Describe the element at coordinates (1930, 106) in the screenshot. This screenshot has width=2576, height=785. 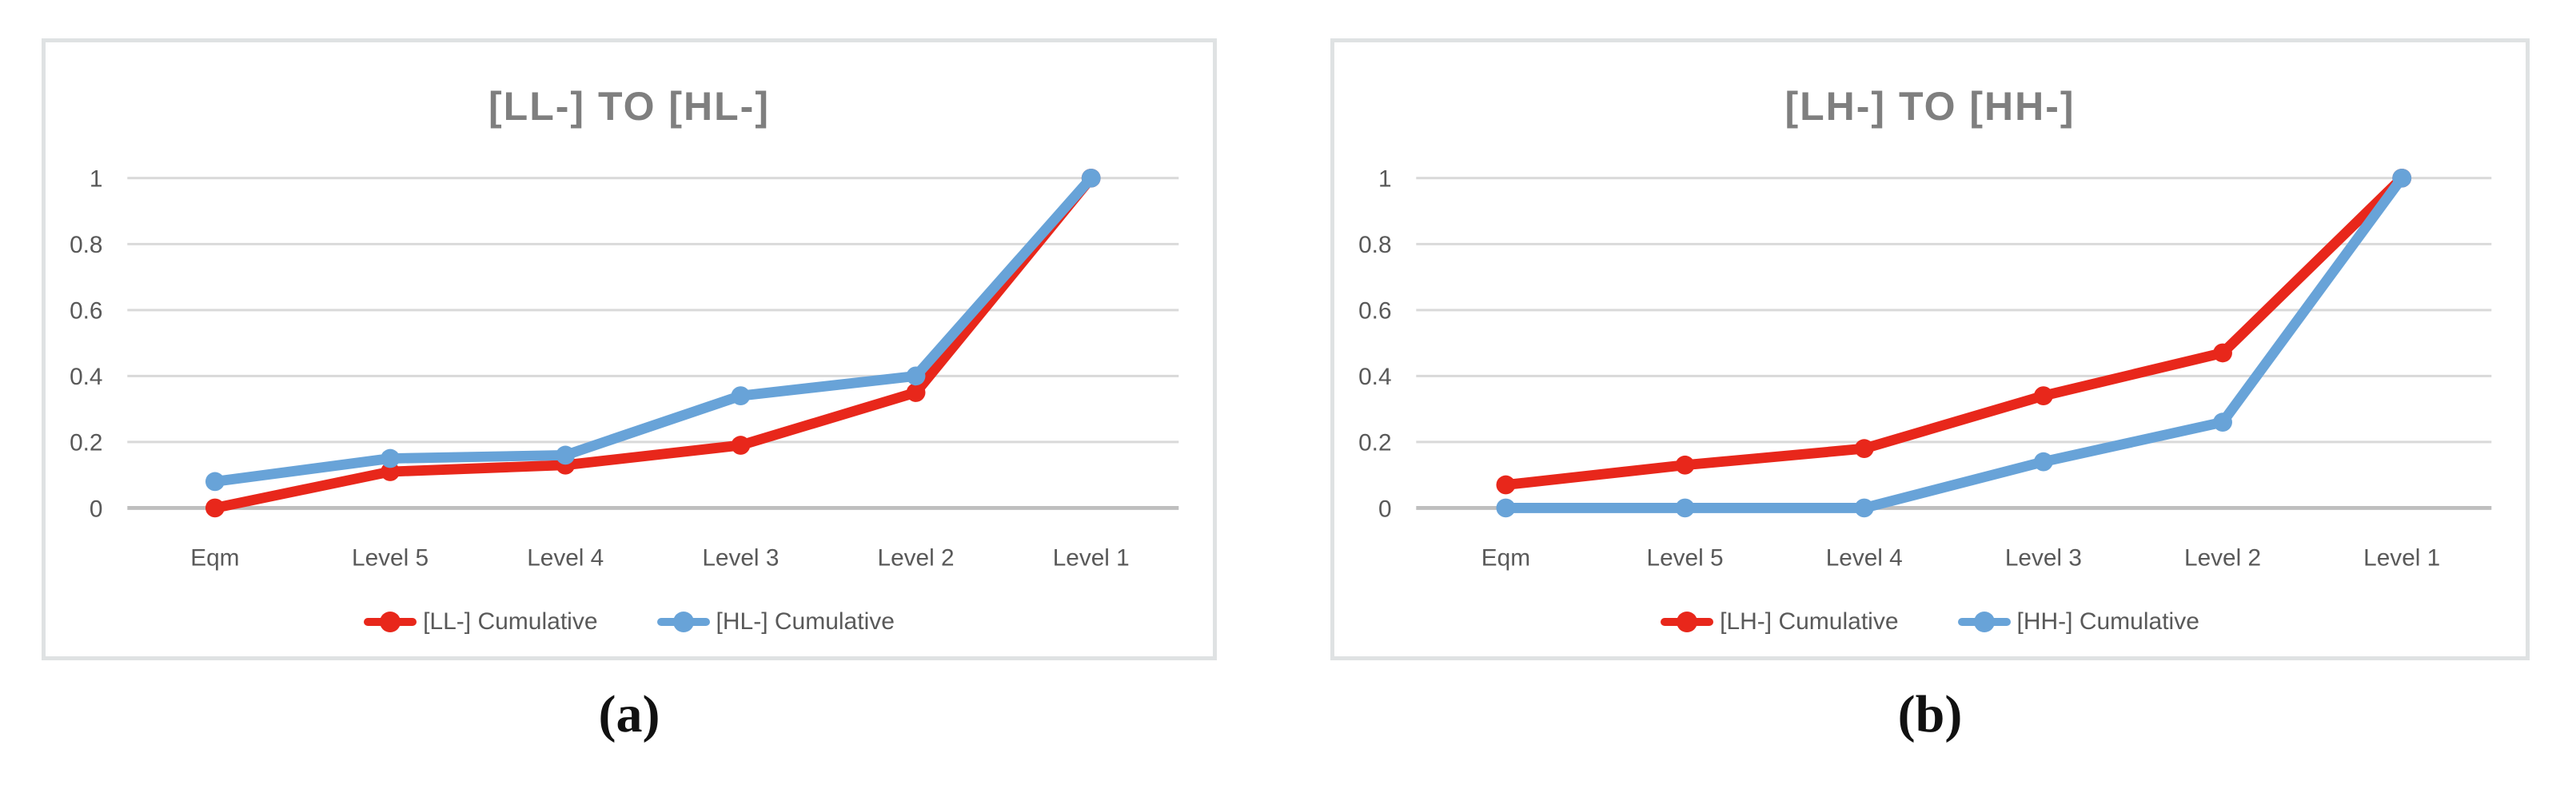
I see `chart-title: [LH-] TO [HH-]` at that location.